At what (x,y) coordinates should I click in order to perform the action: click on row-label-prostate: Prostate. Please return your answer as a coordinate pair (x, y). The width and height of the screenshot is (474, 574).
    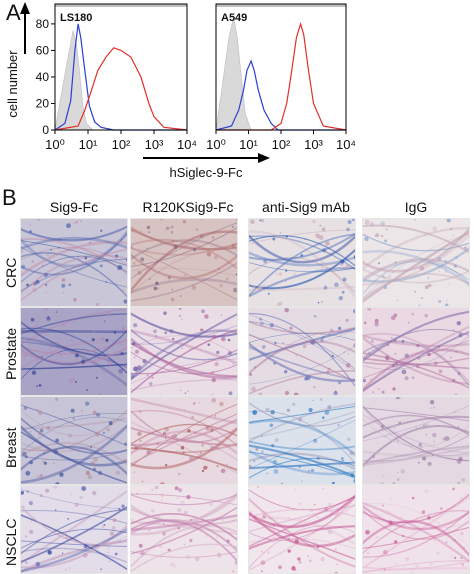
    Looking at the image, I should click on (11, 353).